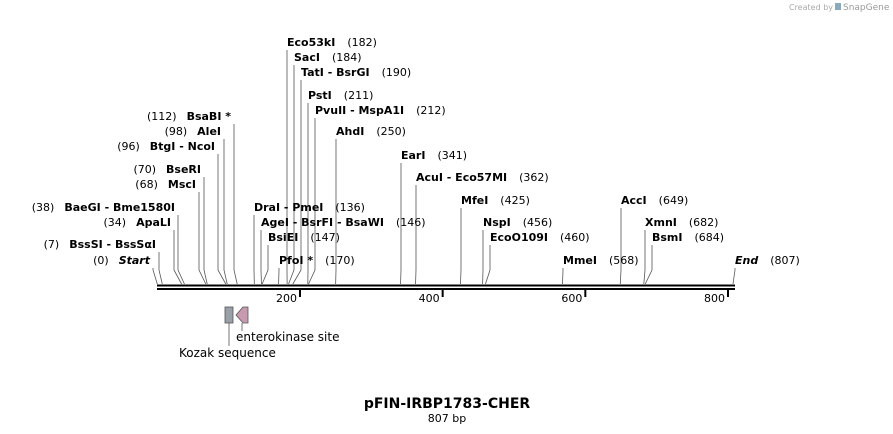 The image size is (893, 434). I want to click on site-name: MfeI, so click(474, 200).